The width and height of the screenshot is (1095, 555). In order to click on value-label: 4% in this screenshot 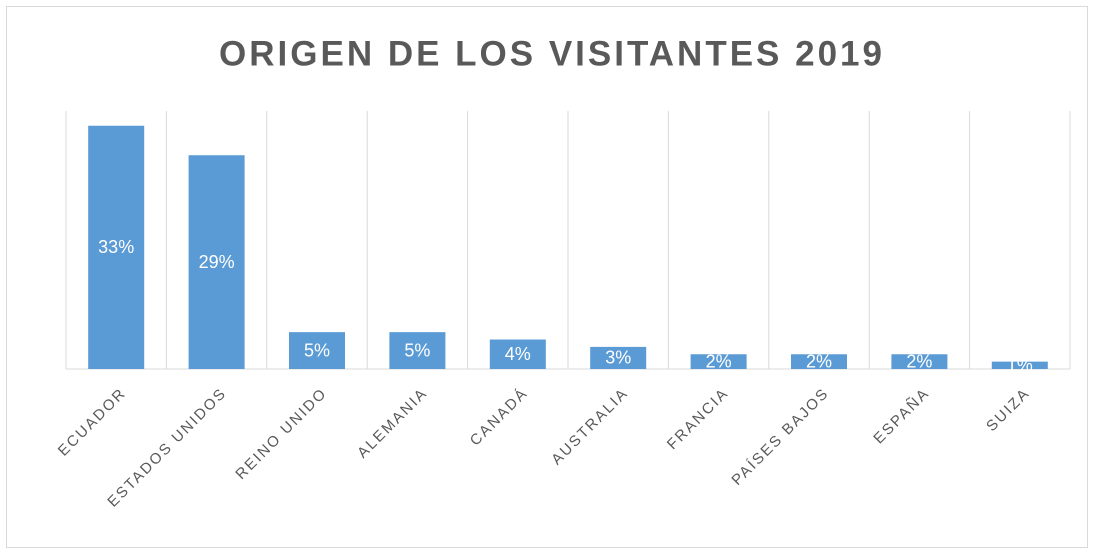, I will do `click(518, 354)`.